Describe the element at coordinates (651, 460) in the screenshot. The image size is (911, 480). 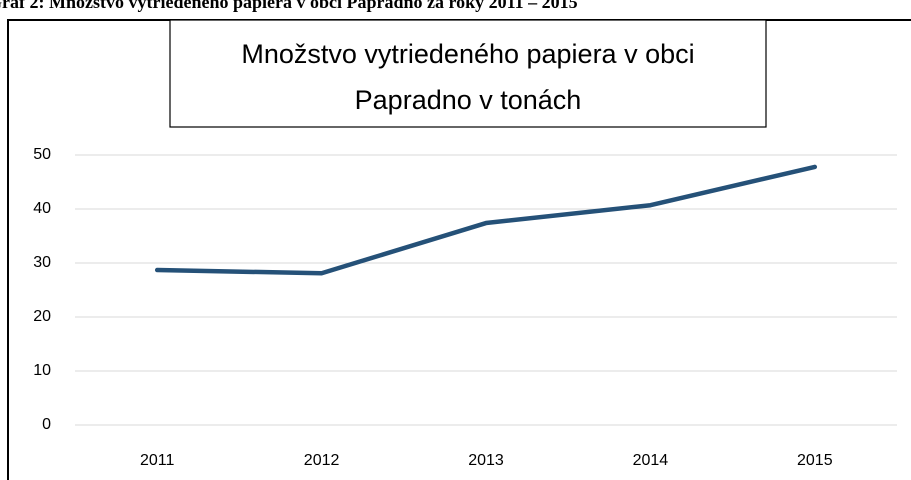
I see `x-tick-label: 2014` at that location.